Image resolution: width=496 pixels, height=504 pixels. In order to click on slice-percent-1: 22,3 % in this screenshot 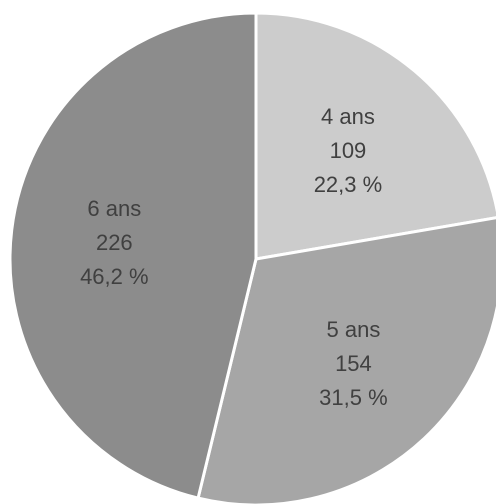, I will do `click(348, 184)`.